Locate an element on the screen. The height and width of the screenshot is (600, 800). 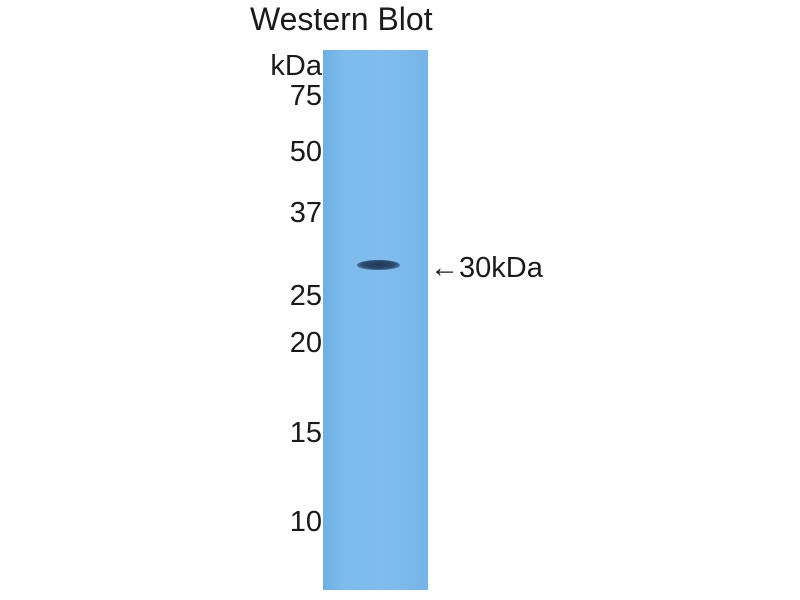
ladder-label-50: 50 is located at coordinates (305, 152).